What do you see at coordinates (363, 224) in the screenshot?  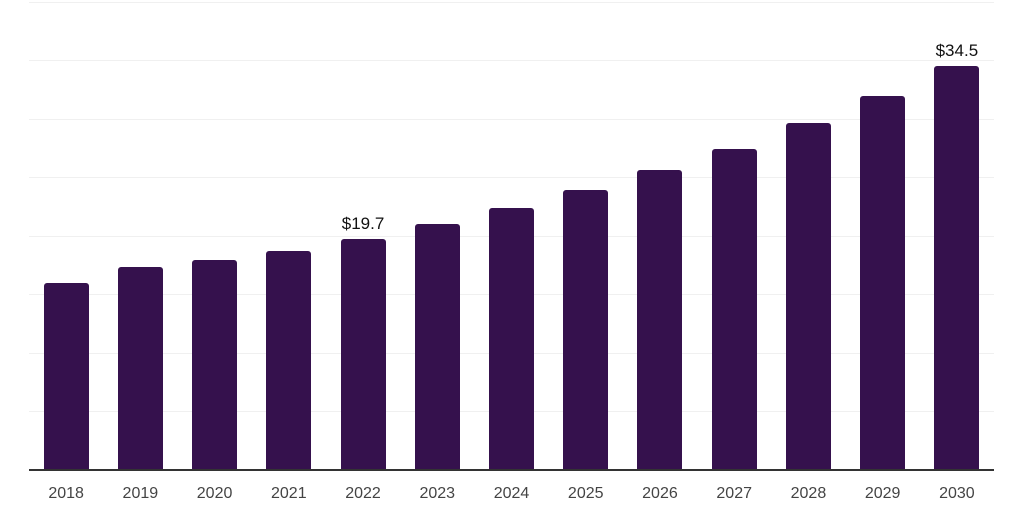 I see `data-label-2022: $19.7` at bounding box center [363, 224].